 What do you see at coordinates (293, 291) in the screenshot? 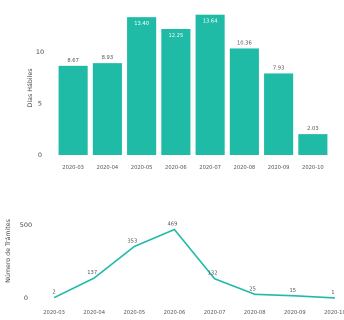
I see `line-data-label: 15` at bounding box center [293, 291].